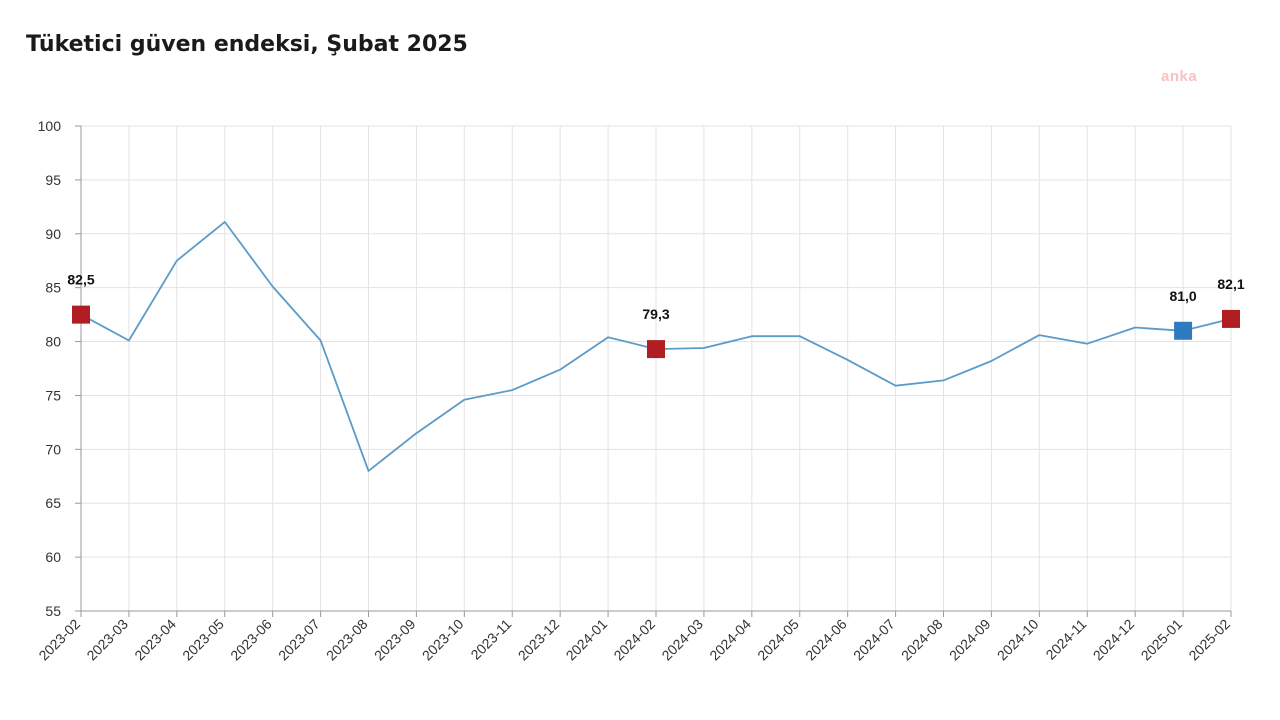 Image resolution: width=1280 pixels, height=720 pixels. I want to click on x-tick-label: 2024-08, so click(922, 640).